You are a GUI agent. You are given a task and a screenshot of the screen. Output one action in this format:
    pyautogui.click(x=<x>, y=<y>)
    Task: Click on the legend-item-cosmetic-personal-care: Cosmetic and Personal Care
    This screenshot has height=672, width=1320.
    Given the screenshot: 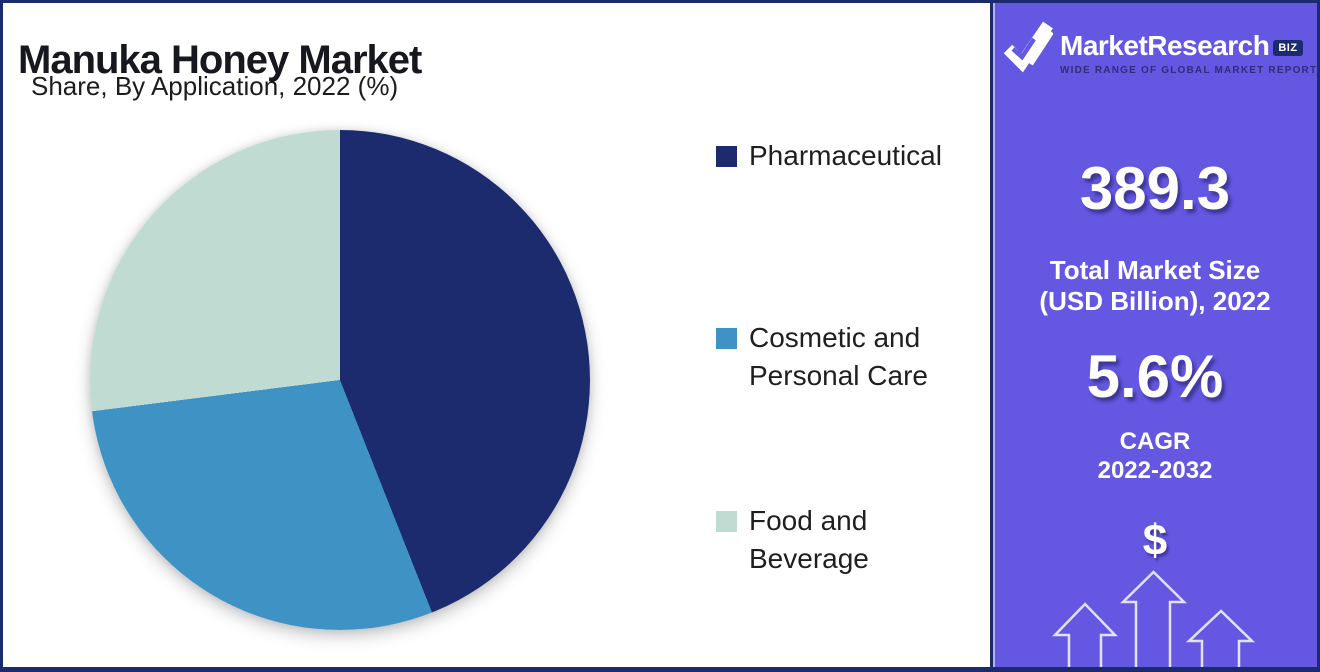 What is the action you would take?
    pyautogui.click(x=822, y=357)
    